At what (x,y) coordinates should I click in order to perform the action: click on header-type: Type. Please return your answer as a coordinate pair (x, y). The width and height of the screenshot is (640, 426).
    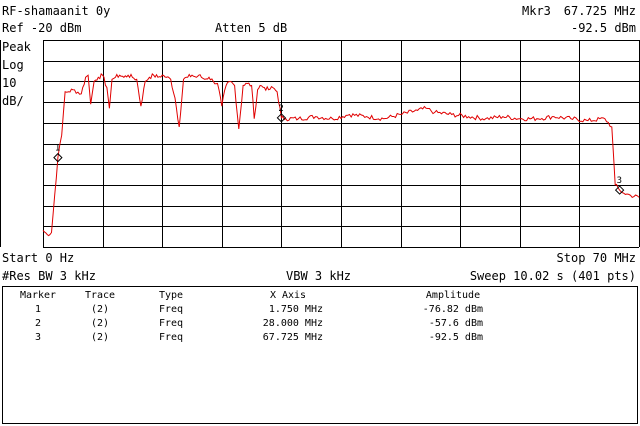
    Looking at the image, I should click on (171, 295).